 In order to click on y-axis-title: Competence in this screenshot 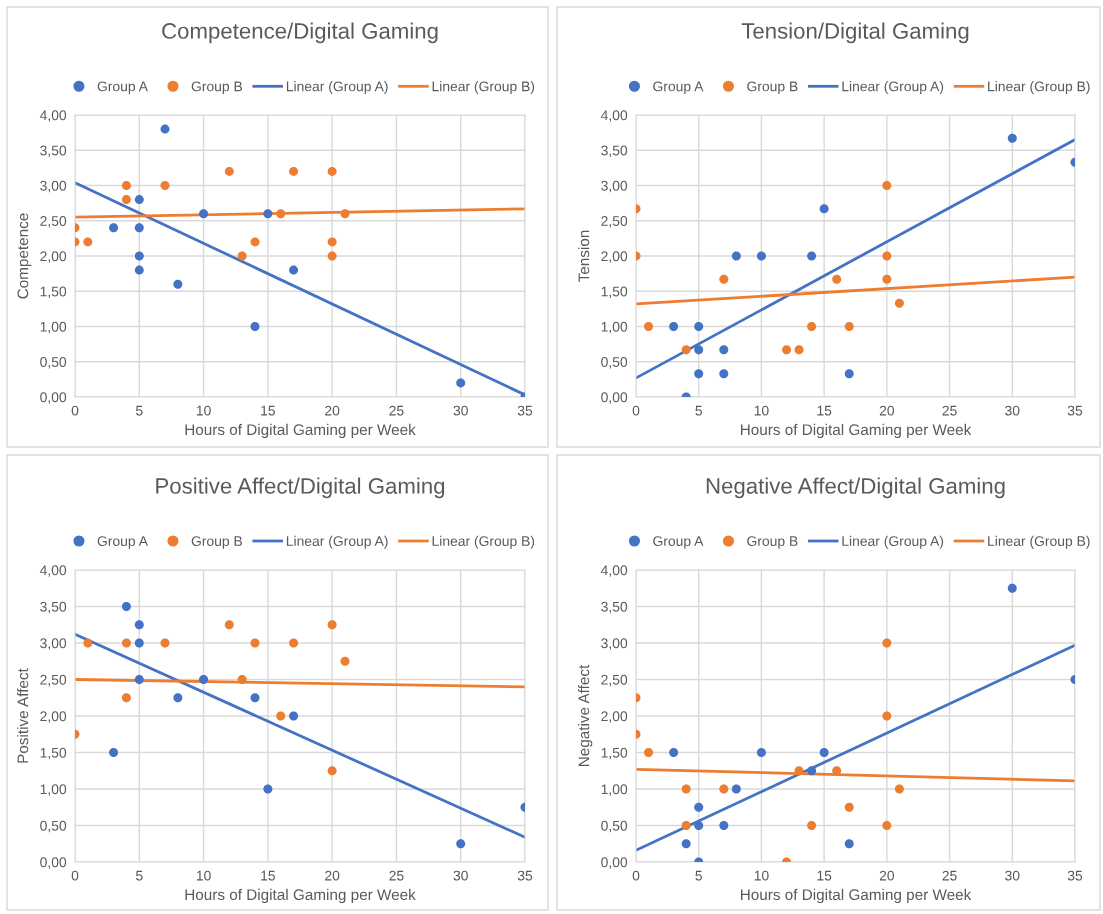, I will do `click(24, 256)`.